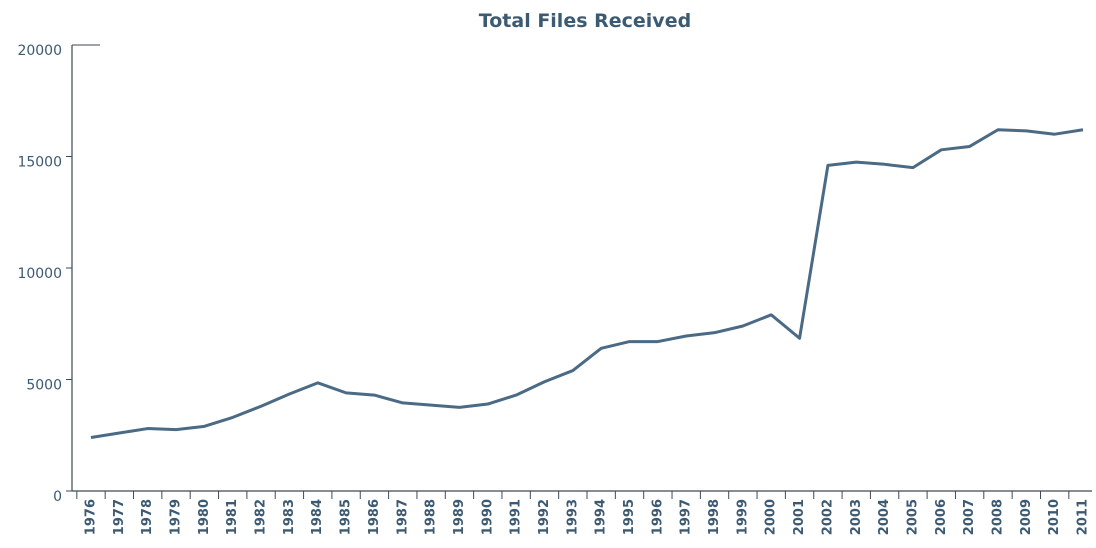 This screenshot has width=1096, height=548. I want to click on x-tick-label: 1980, so click(204, 517).